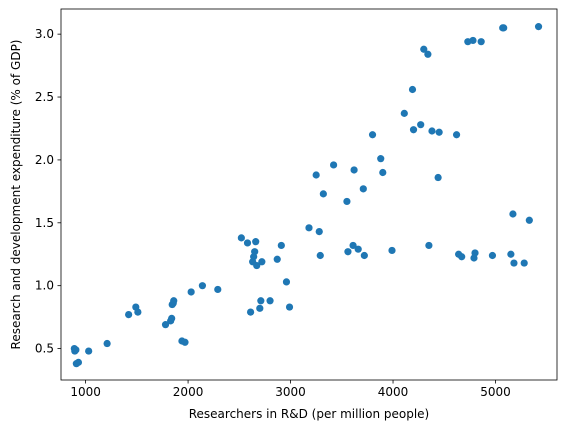 This screenshot has width=567, height=432. I want to click on x-axis-ticks: 1000 2000 3000 4000 5000, so click(290, 389).